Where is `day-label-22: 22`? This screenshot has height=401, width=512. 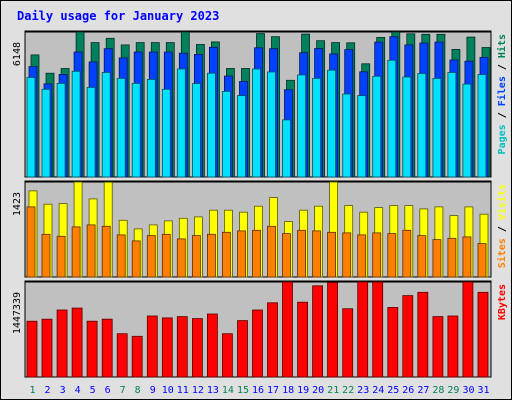 day-label-22: 22 is located at coordinates (348, 390).